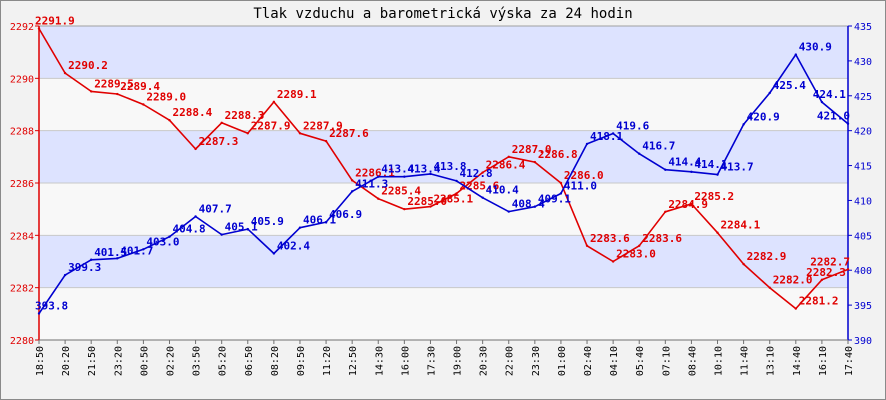  Describe the element at coordinates (40, 361) in the screenshot. I see `x-axis-tick-label: 18:50` at that location.